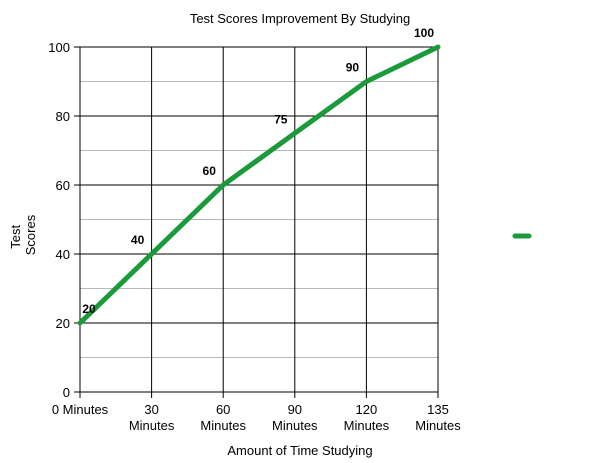  Describe the element at coordinates (80, 409) in the screenshot. I see `x-tick-label: 0 Minutes` at that location.